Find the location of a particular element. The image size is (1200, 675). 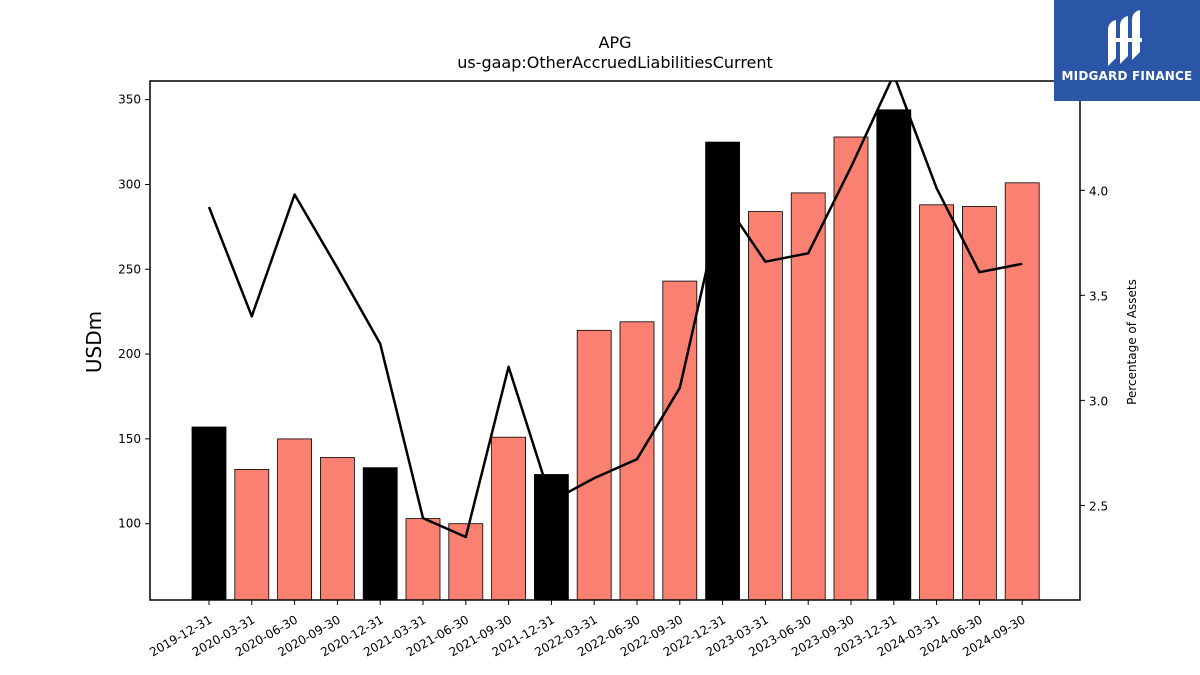

y-axis-label: USDm is located at coordinates (94, 342).